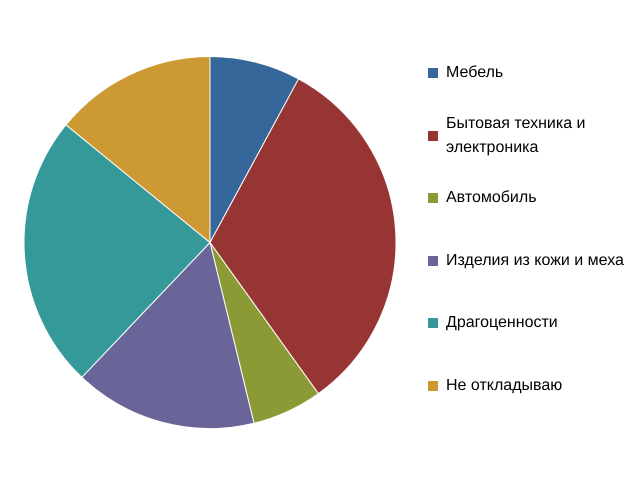 The height and width of the screenshot is (485, 634). What do you see at coordinates (491, 198) in the screenshot?
I see `legend-label: Автомобиль` at bounding box center [491, 198].